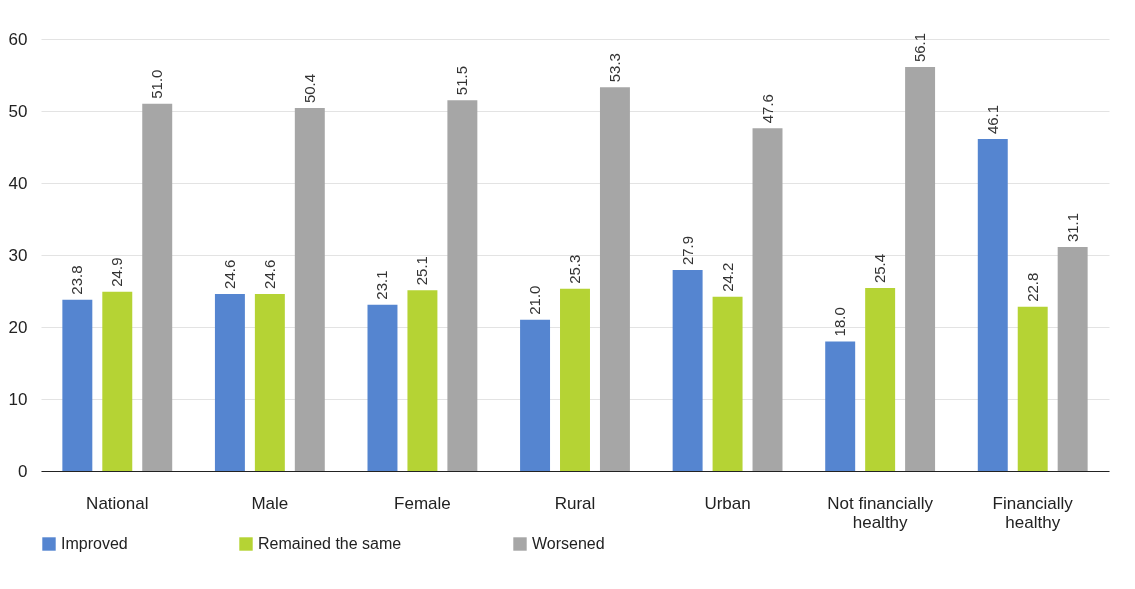 This screenshot has height=589, width=1135. I want to click on y-tick-label: 30, so click(18, 255).